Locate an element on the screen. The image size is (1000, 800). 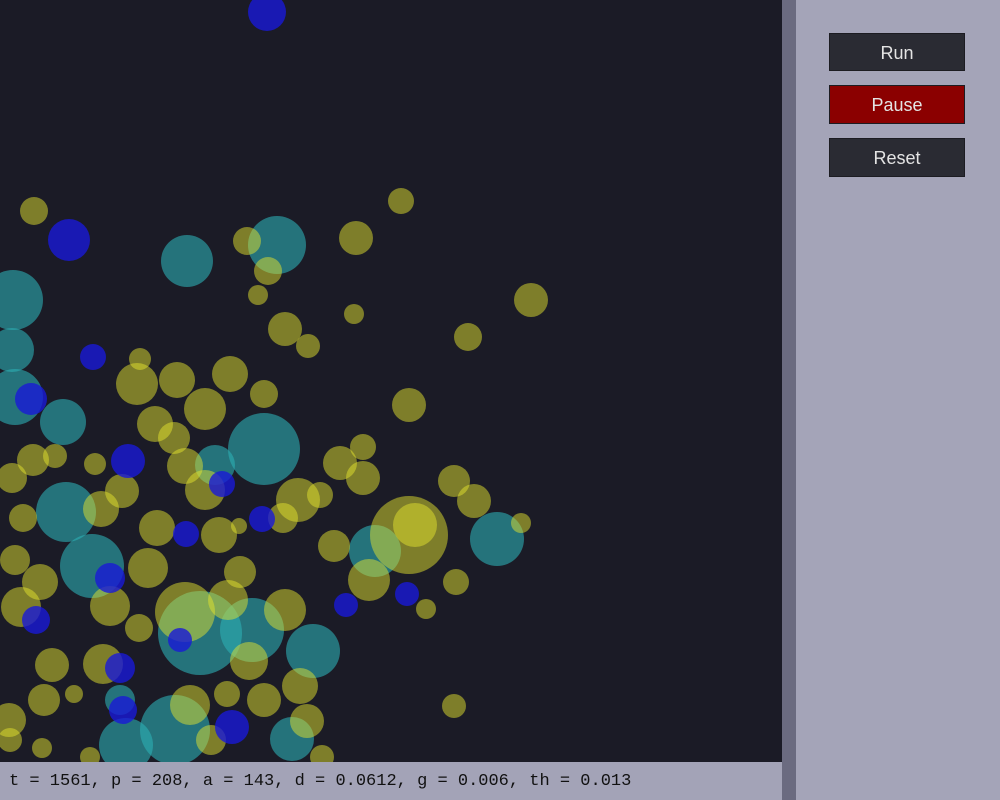
pause-button: Pause is located at coordinates (897, 104).